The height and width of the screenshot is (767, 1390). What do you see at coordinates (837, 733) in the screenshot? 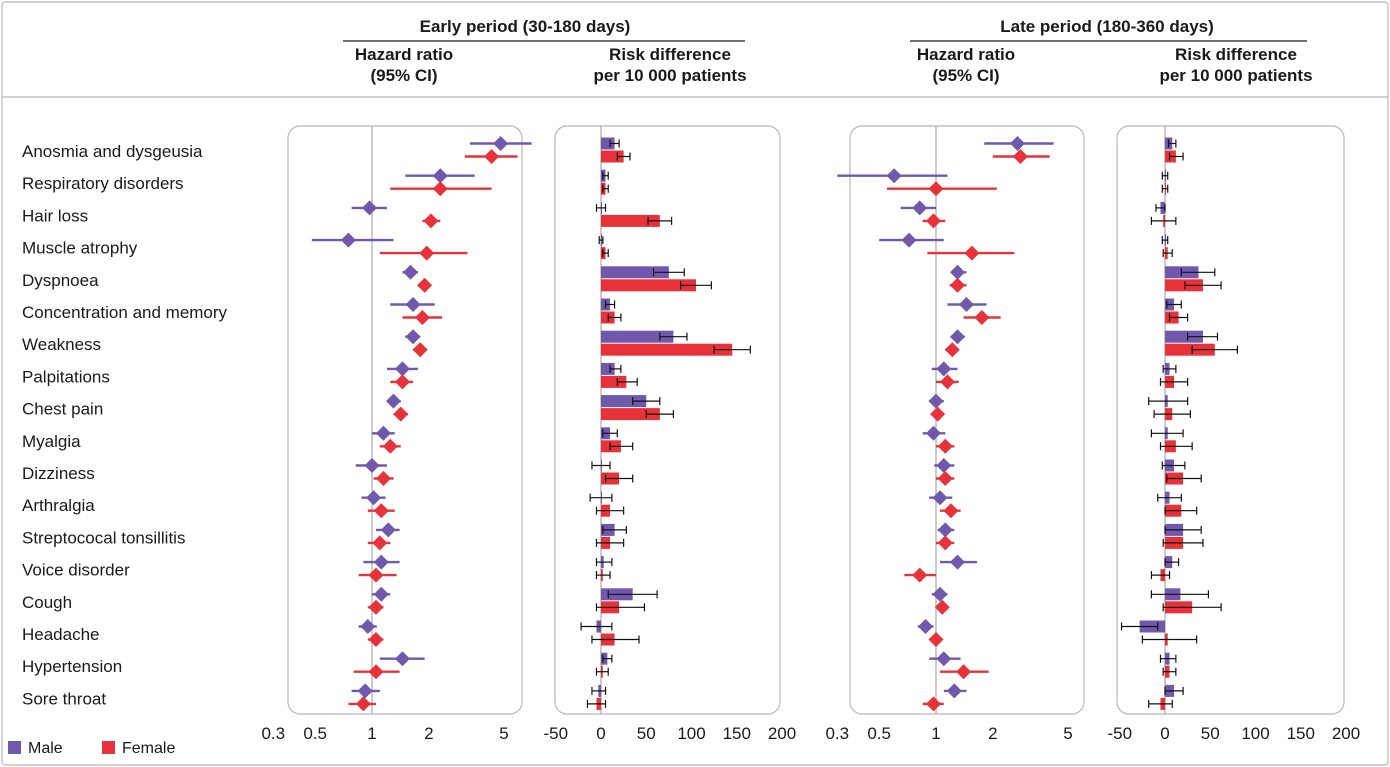
I see `late-hr-tick-label: 0.3` at bounding box center [837, 733].